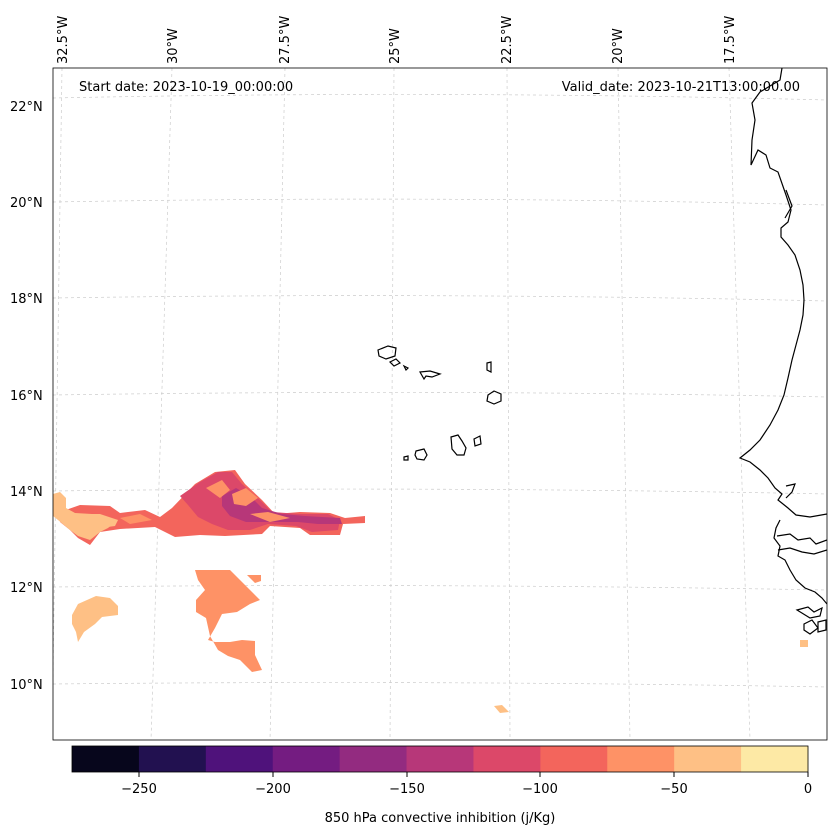 The width and height of the screenshot is (837, 836). Describe the element at coordinates (782, 293) in the screenshot. I see `africa-coastline` at that location.